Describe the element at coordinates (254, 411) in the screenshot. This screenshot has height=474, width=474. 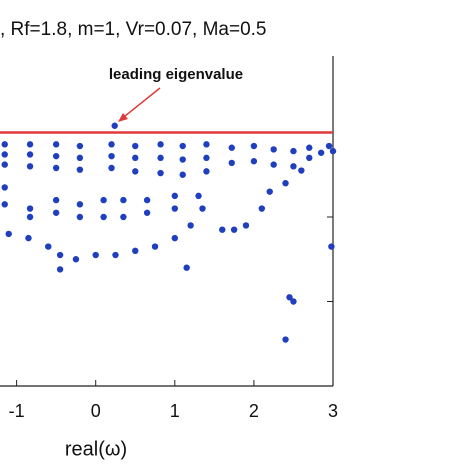
I see `x-tick-label: 2` at that location.